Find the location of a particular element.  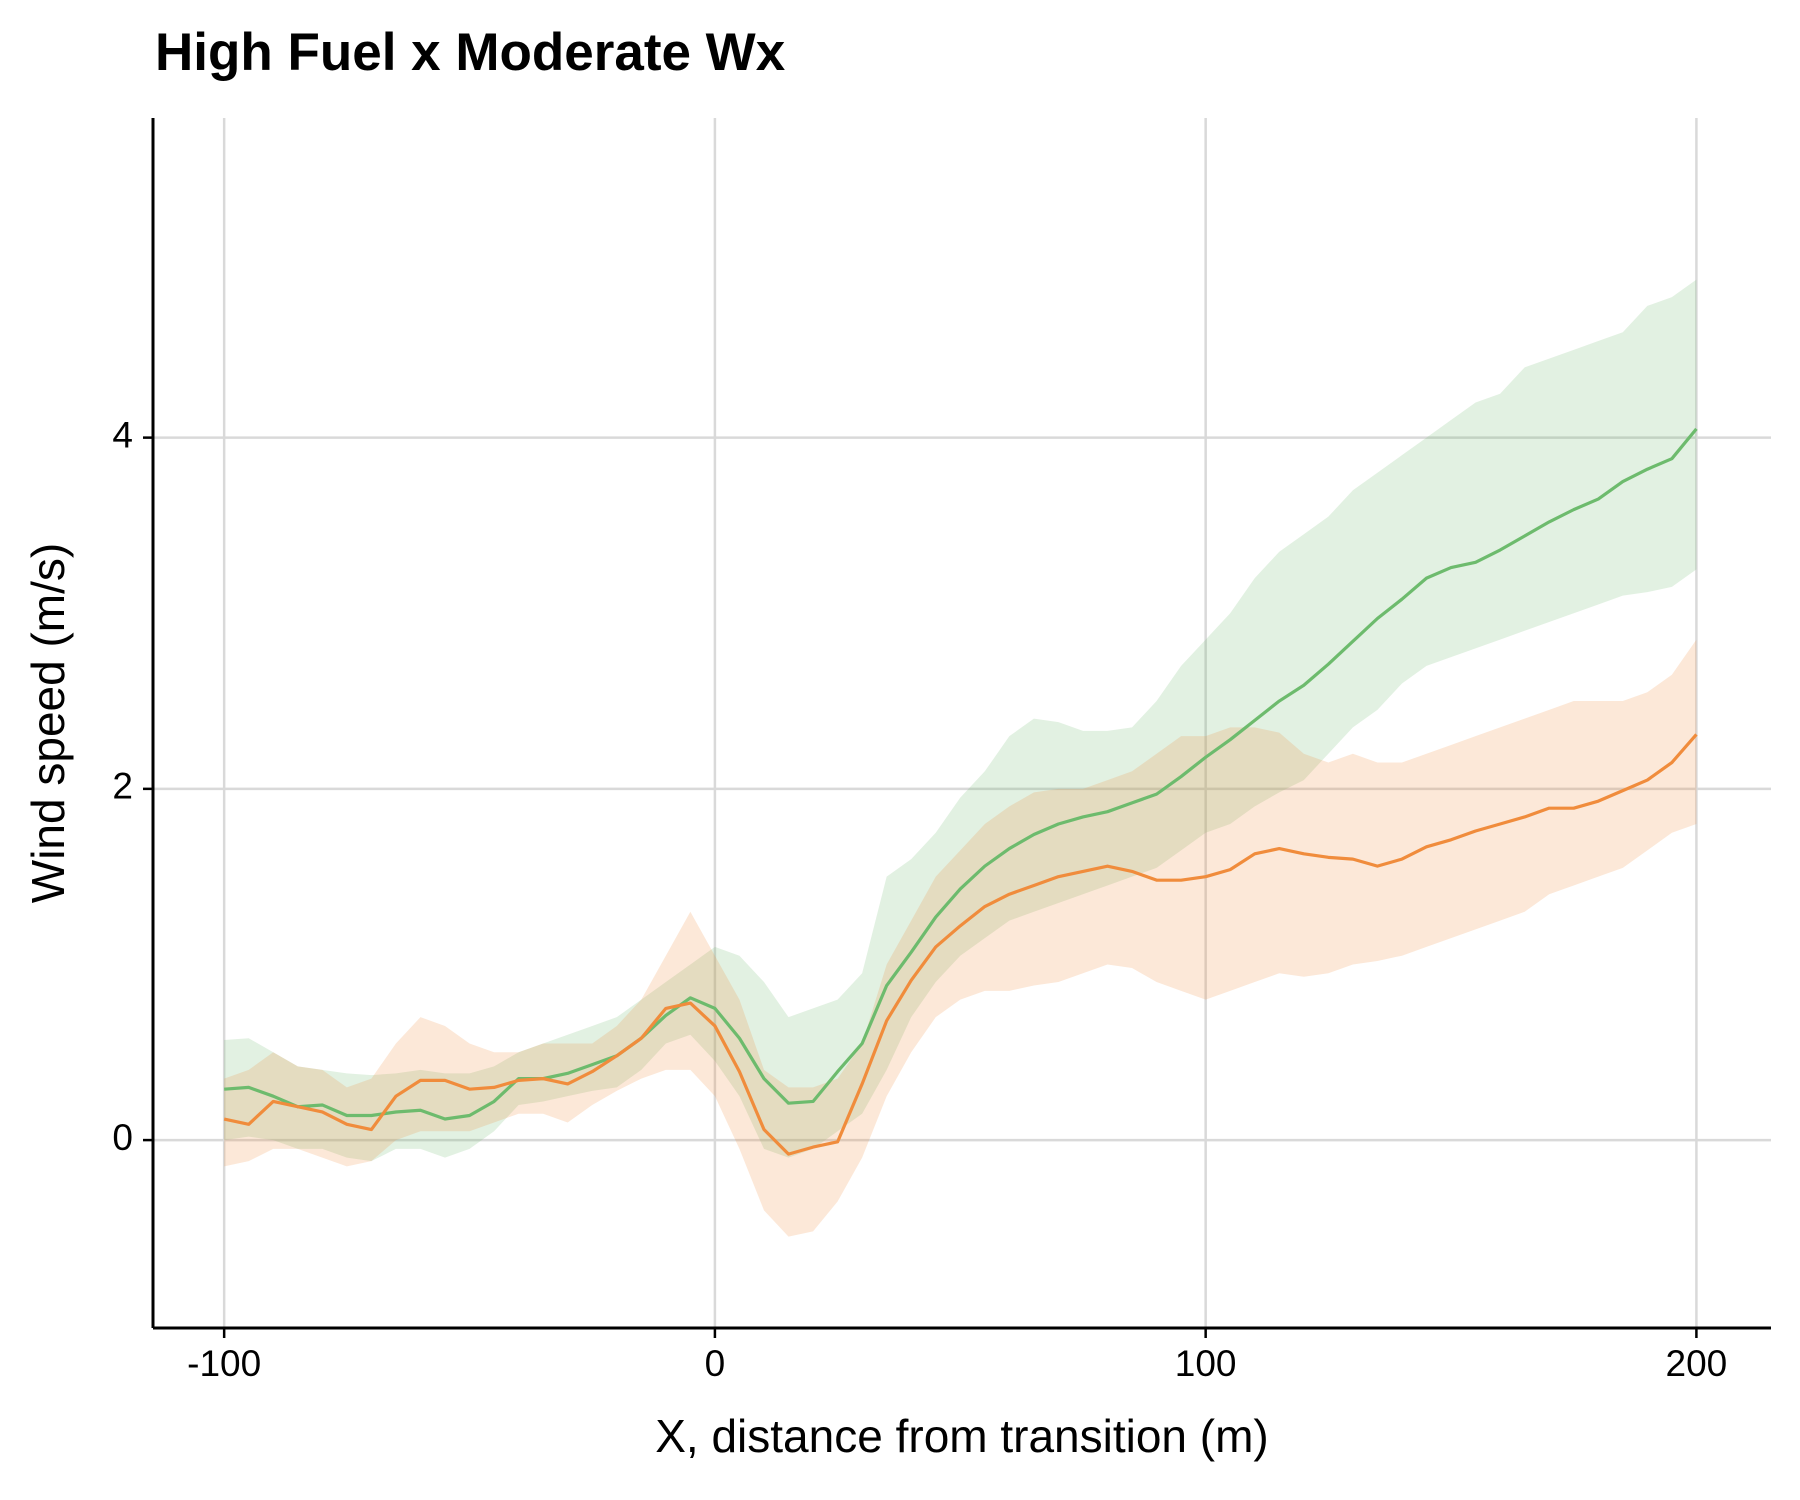

chart-title: High Fuel x Moderate Wx is located at coordinates (470, 52).